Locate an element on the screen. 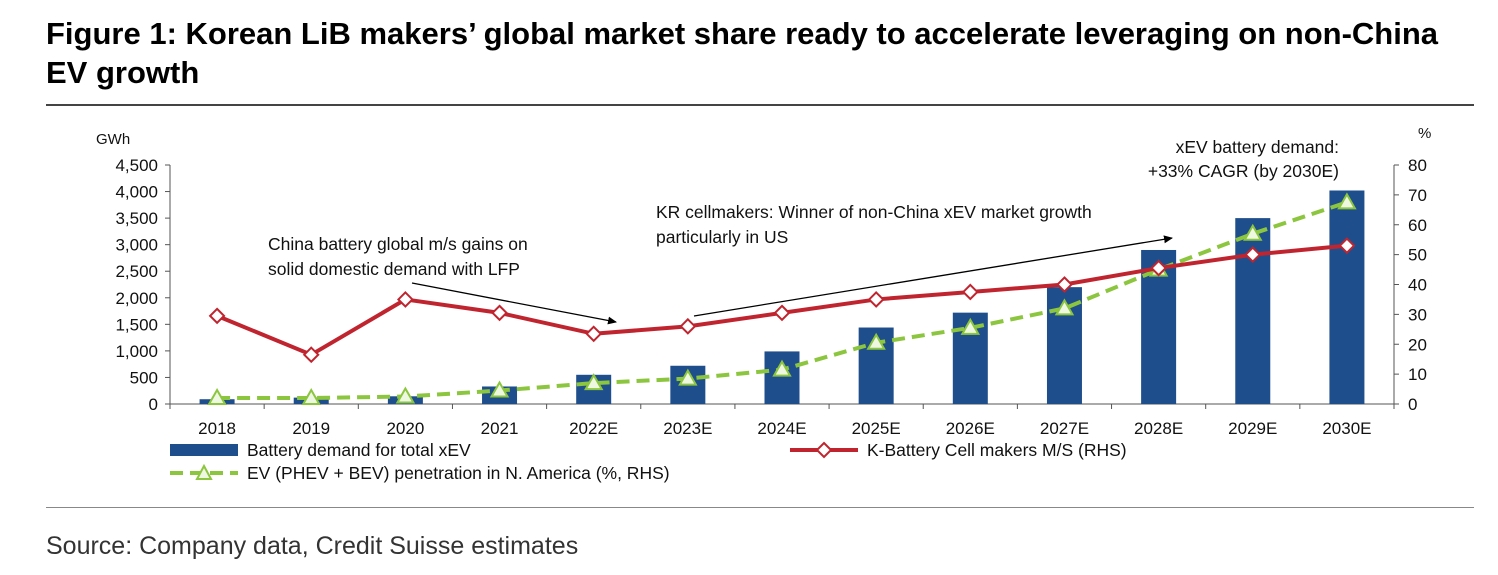 This screenshot has height=575, width=1498. x-axis-tick-label: 2027E is located at coordinates (1064, 428).